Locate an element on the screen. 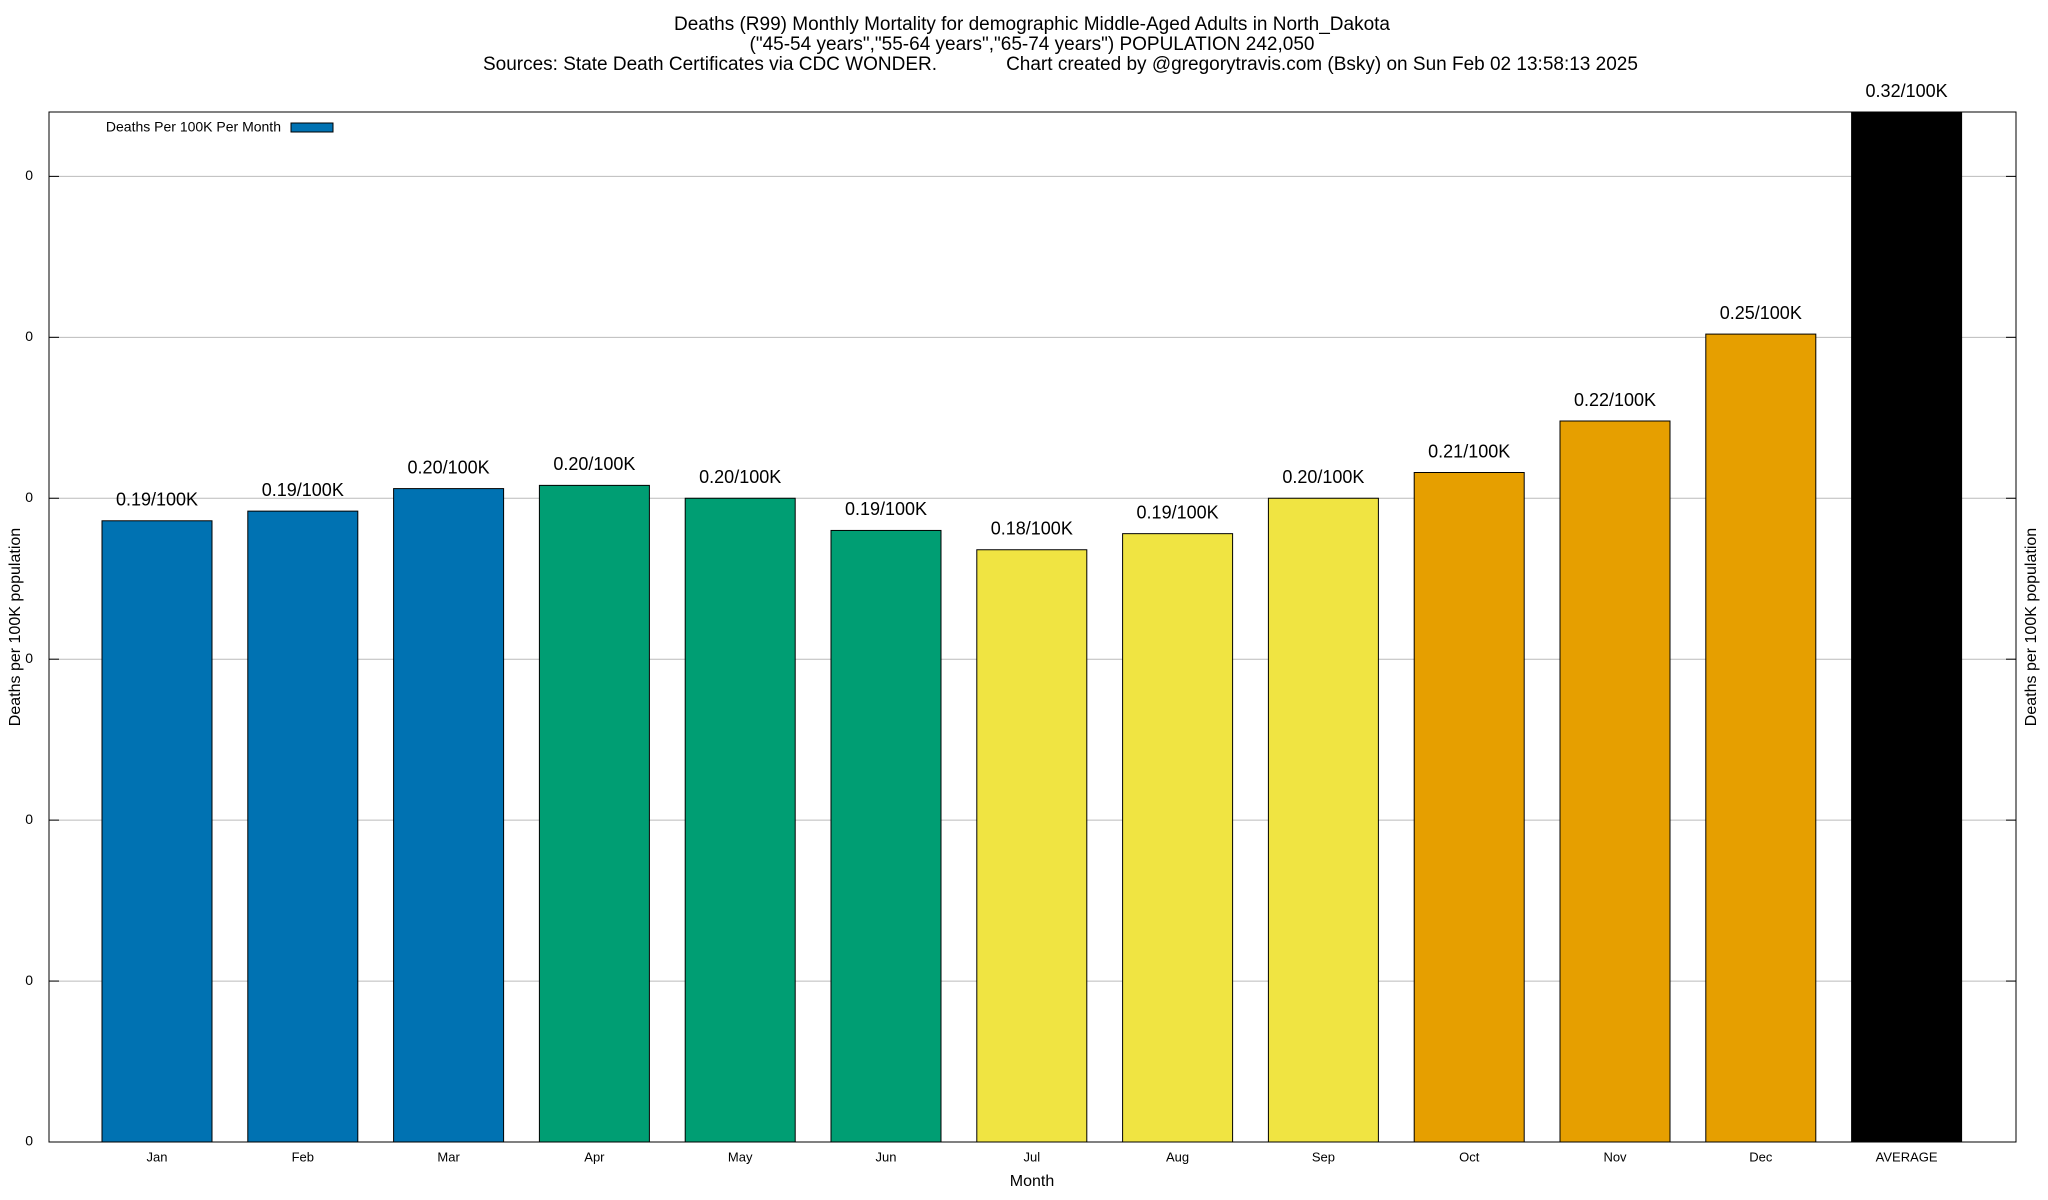 Image resolution: width=2048 pixels, height=1200 pixels. x-tick-label: Jun is located at coordinates (886, 1156).